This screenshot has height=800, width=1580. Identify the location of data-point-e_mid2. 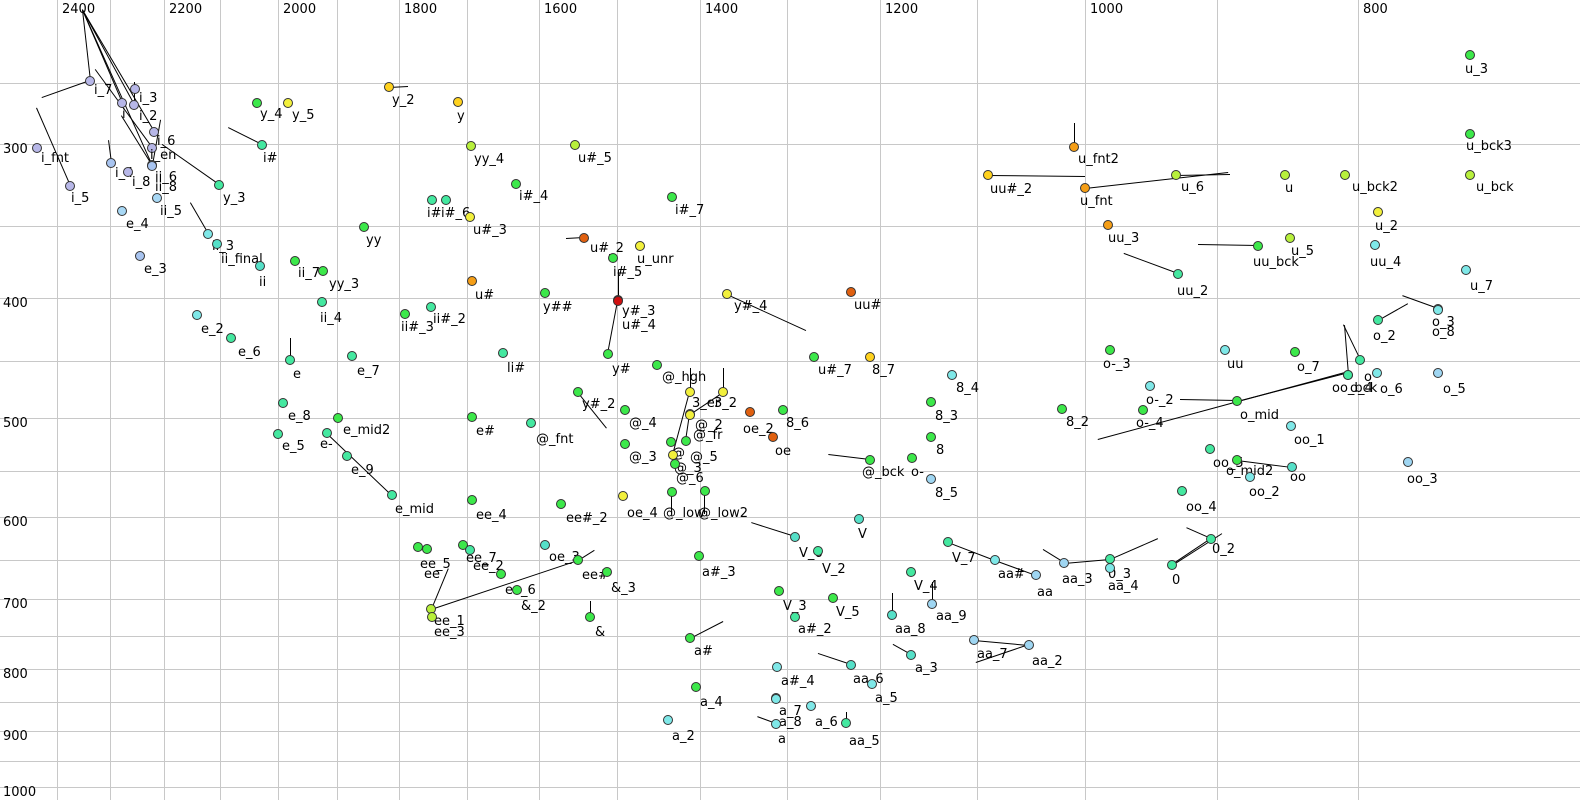
(338, 418).